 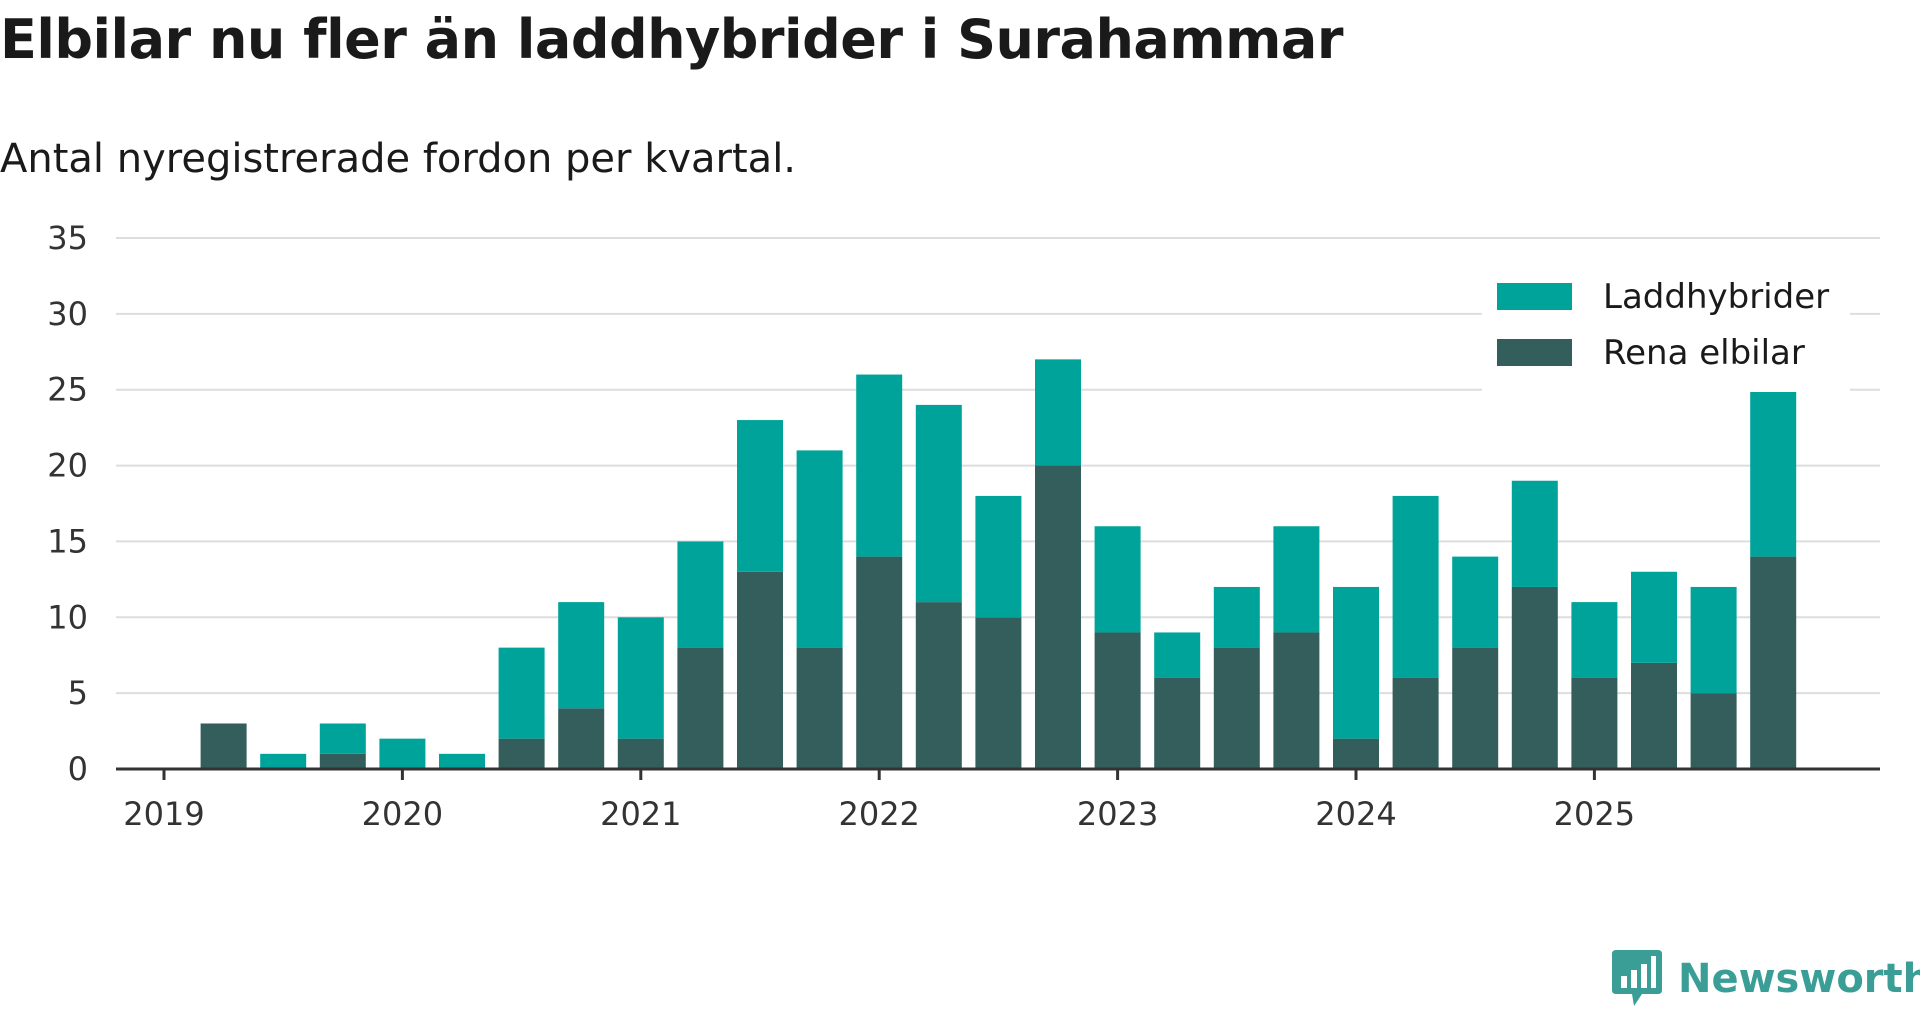 I want to click on brand-logo: Newsworthy, so click(x=1766, y=979).